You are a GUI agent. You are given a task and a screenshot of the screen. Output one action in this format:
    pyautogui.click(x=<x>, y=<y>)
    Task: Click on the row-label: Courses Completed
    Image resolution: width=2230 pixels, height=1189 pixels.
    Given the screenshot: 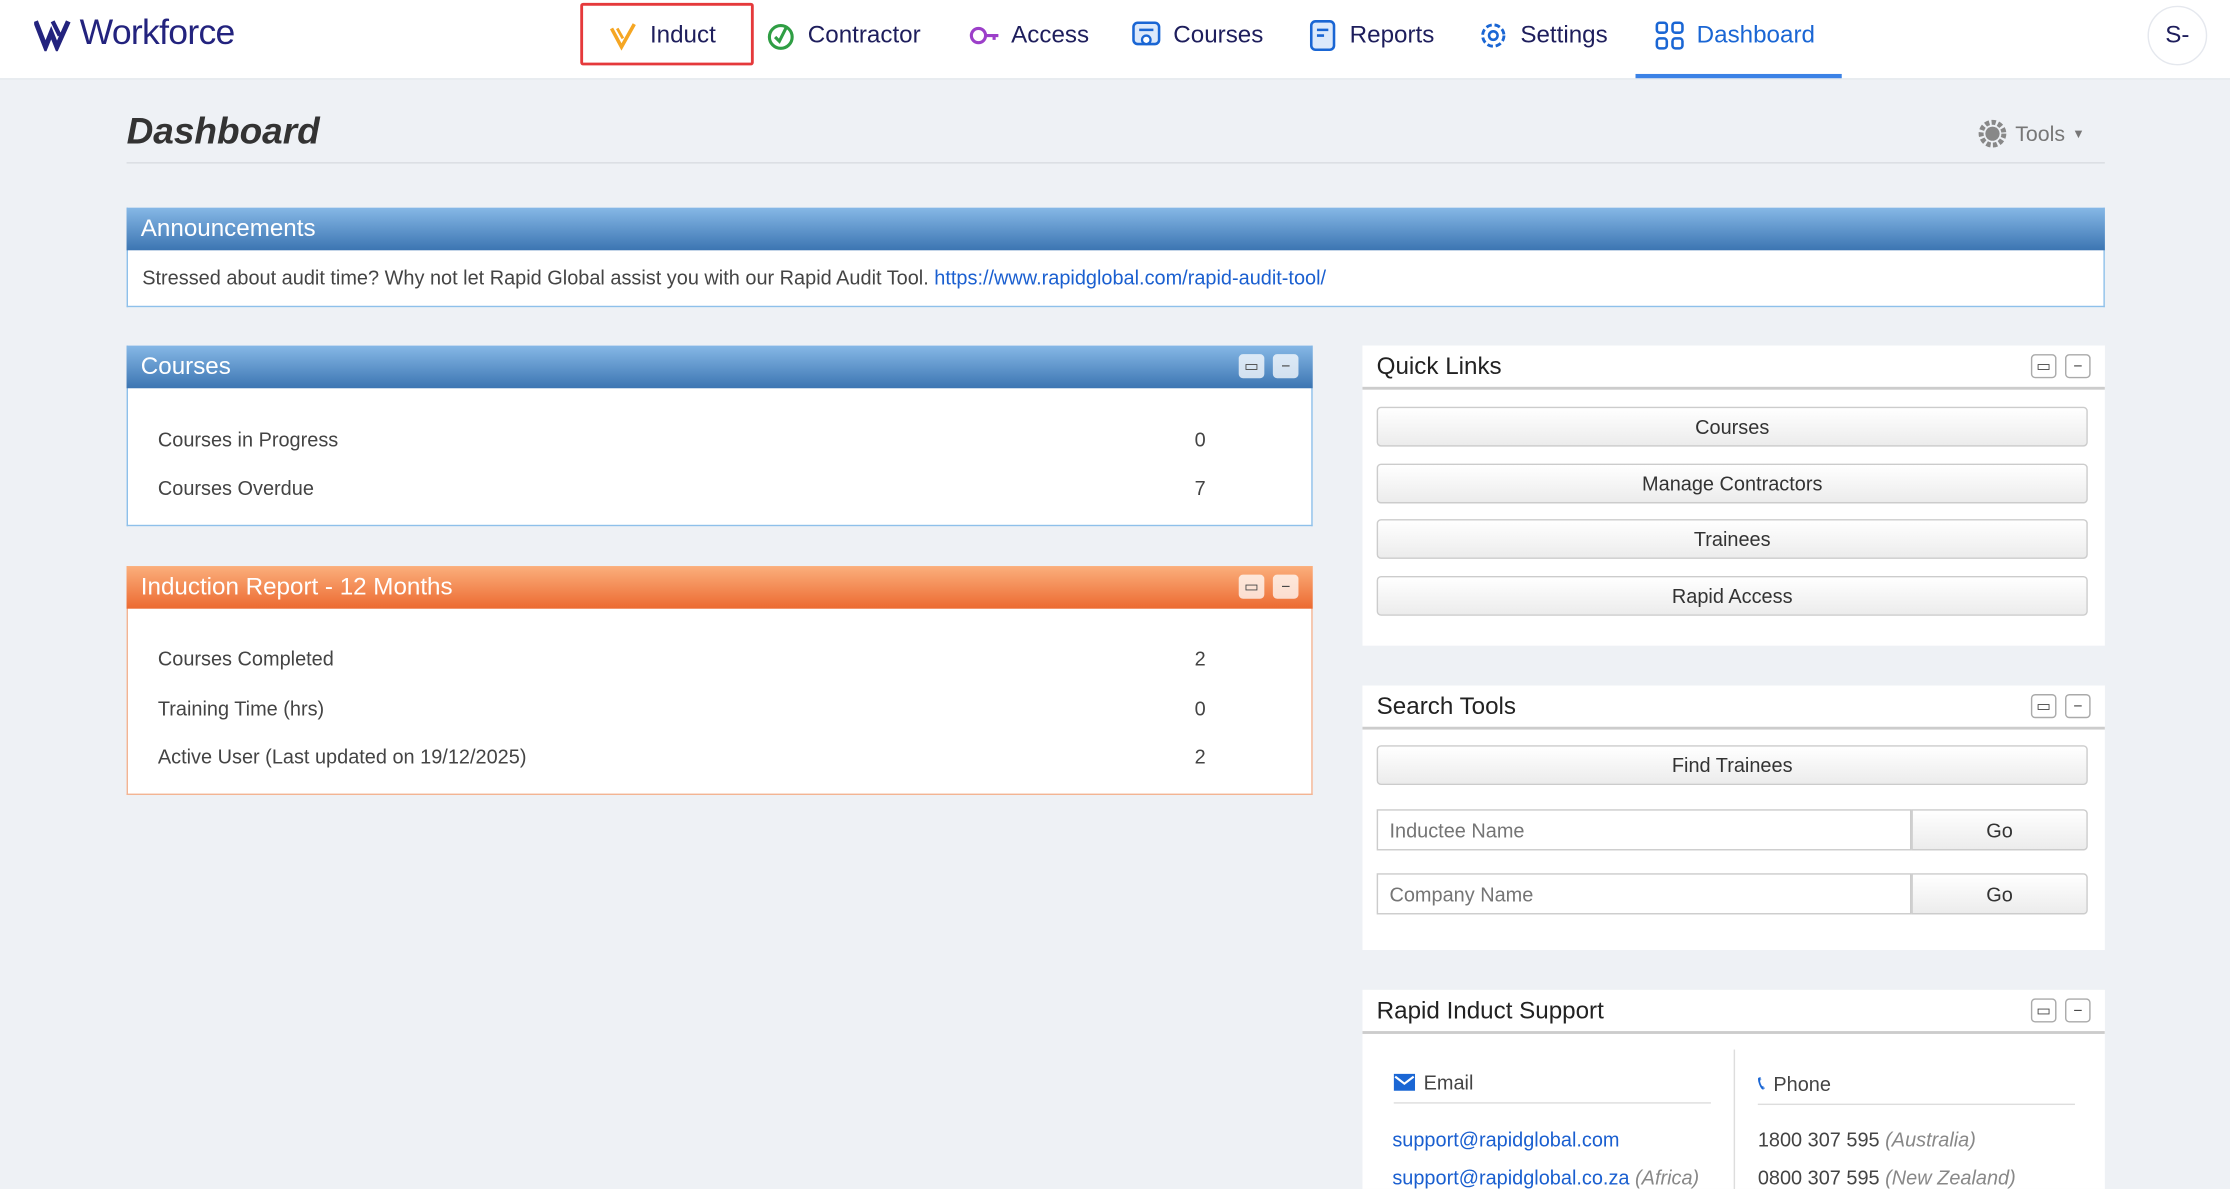 What is the action you would take?
    pyautogui.click(x=245, y=658)
    